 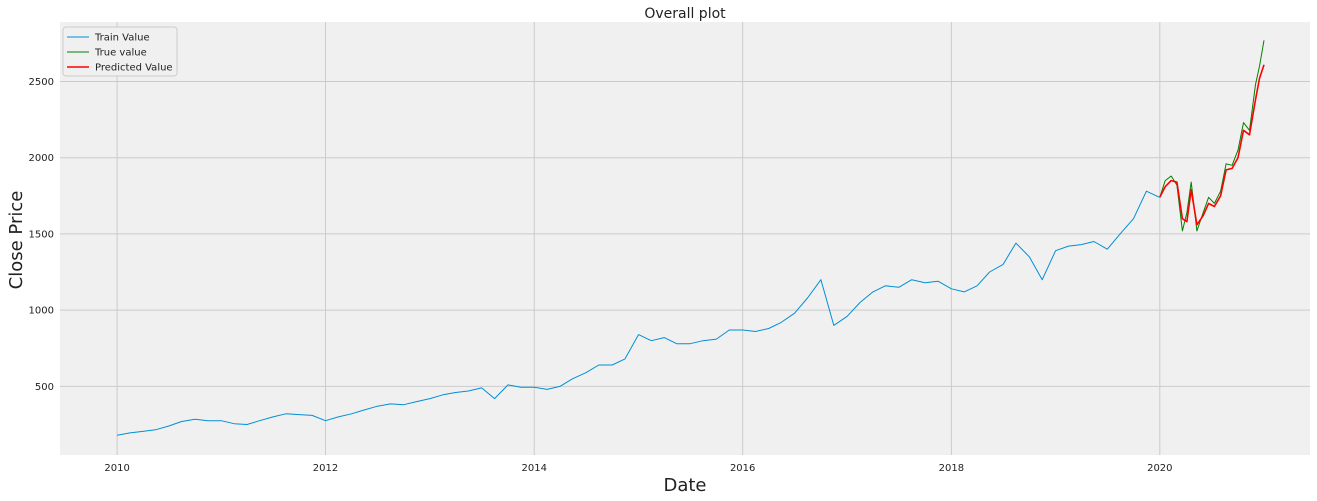 I want to click on x-axis-label: Date, so click(x=684, y=485).